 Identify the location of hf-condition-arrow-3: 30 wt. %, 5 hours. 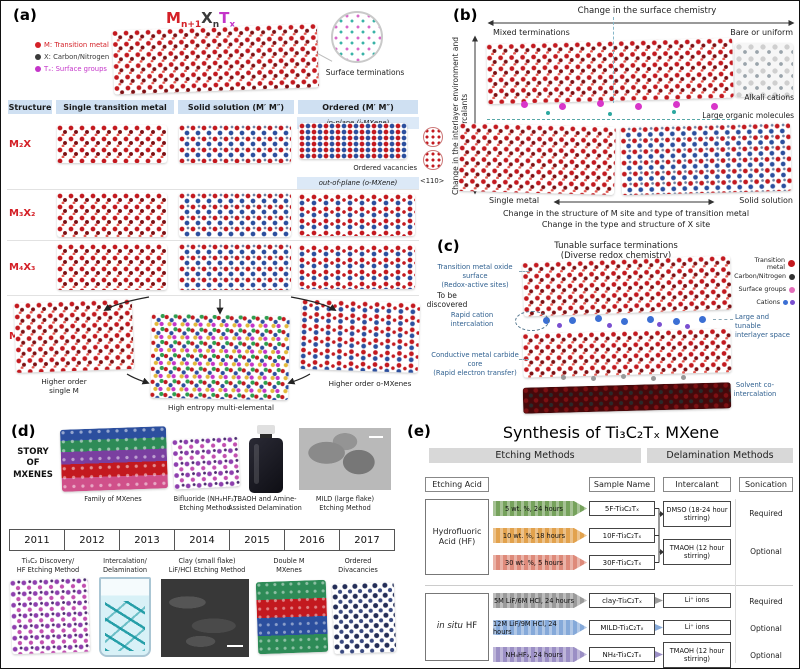
(540, 562).